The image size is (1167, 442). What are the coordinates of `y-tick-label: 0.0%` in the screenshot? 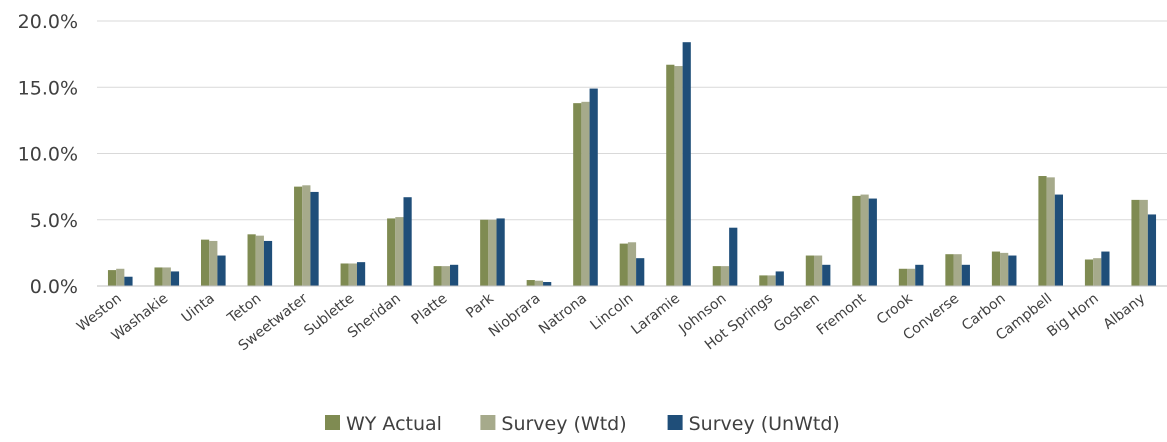 It's located at (54, 287).